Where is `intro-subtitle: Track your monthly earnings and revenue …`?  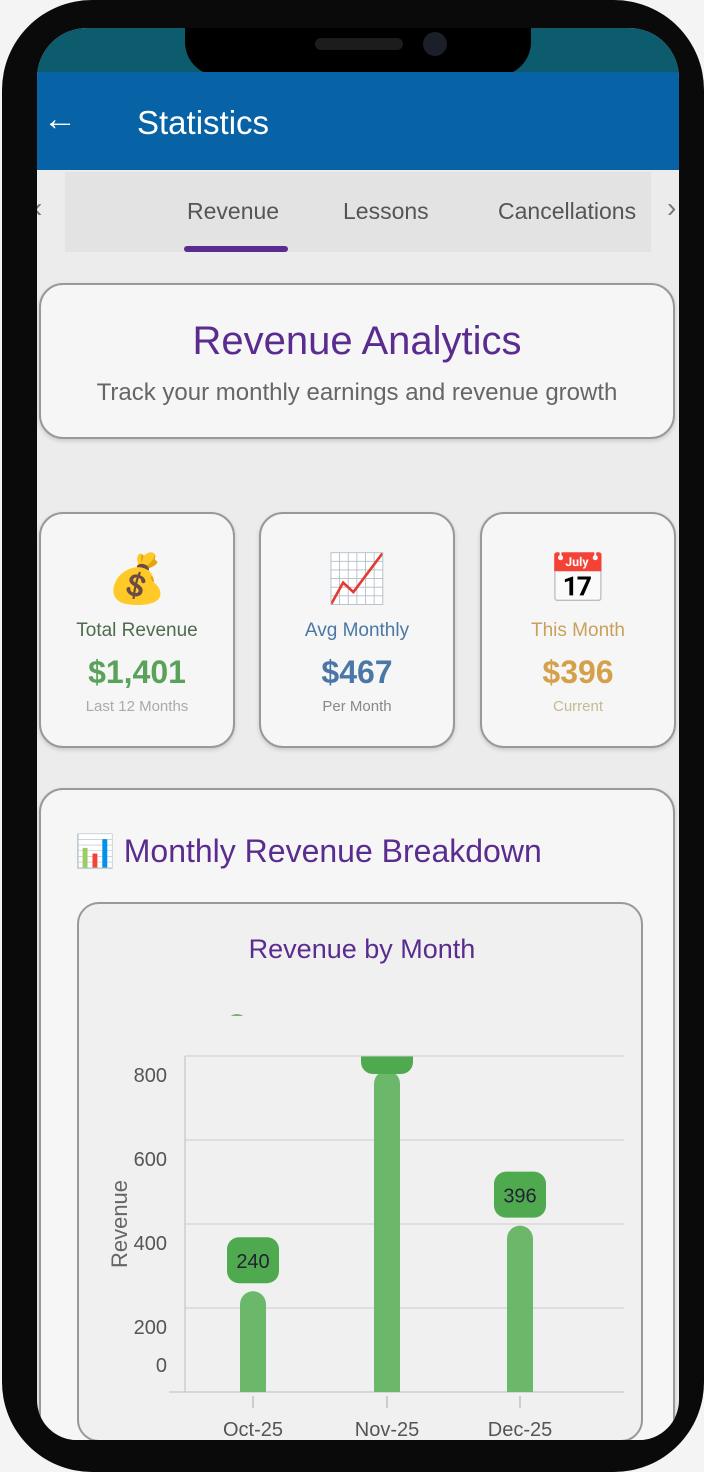
intro-subtitle: Track your monthly earnings and revenue … is located at coordinates (357, 392).